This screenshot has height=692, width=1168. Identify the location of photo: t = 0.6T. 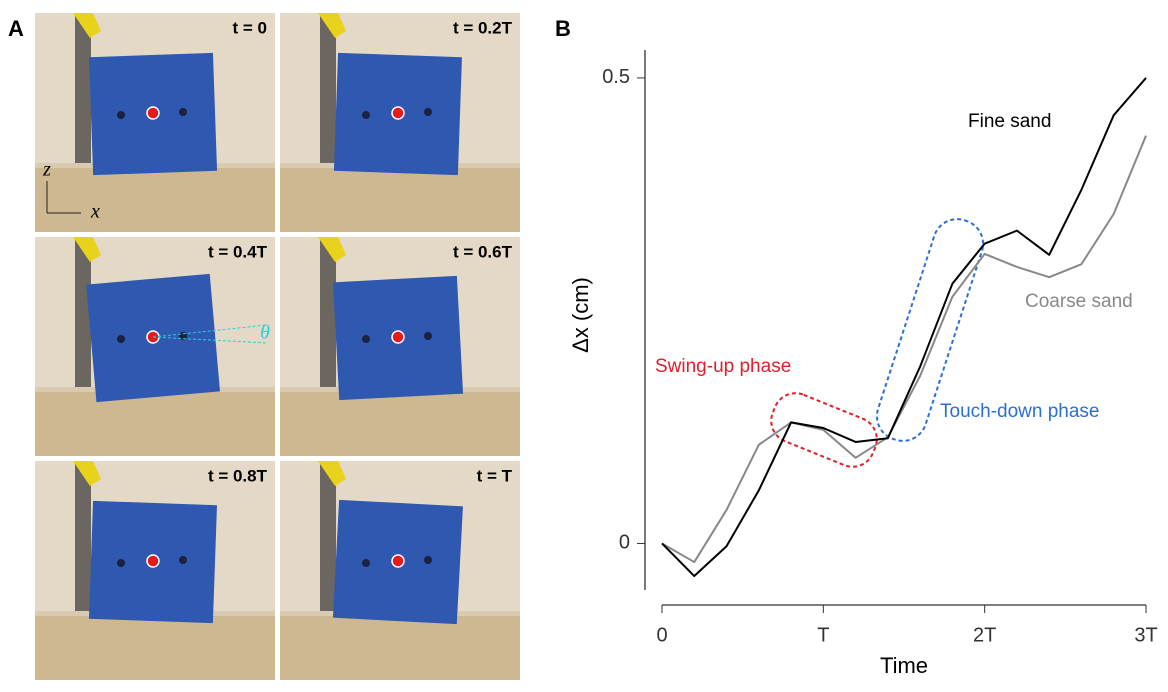
(400, 346).